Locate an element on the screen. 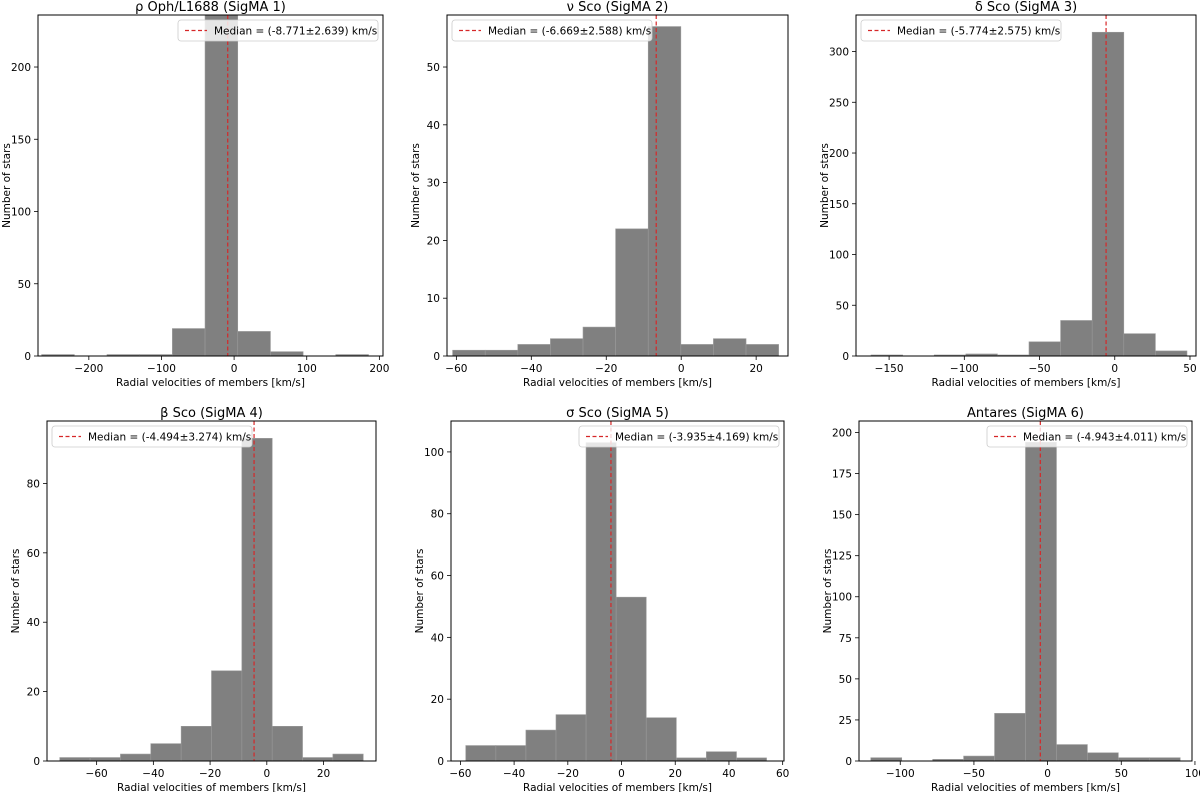 The image size is (1200, 792). y-tick-label: 25 is located at coordinates (845, 721).